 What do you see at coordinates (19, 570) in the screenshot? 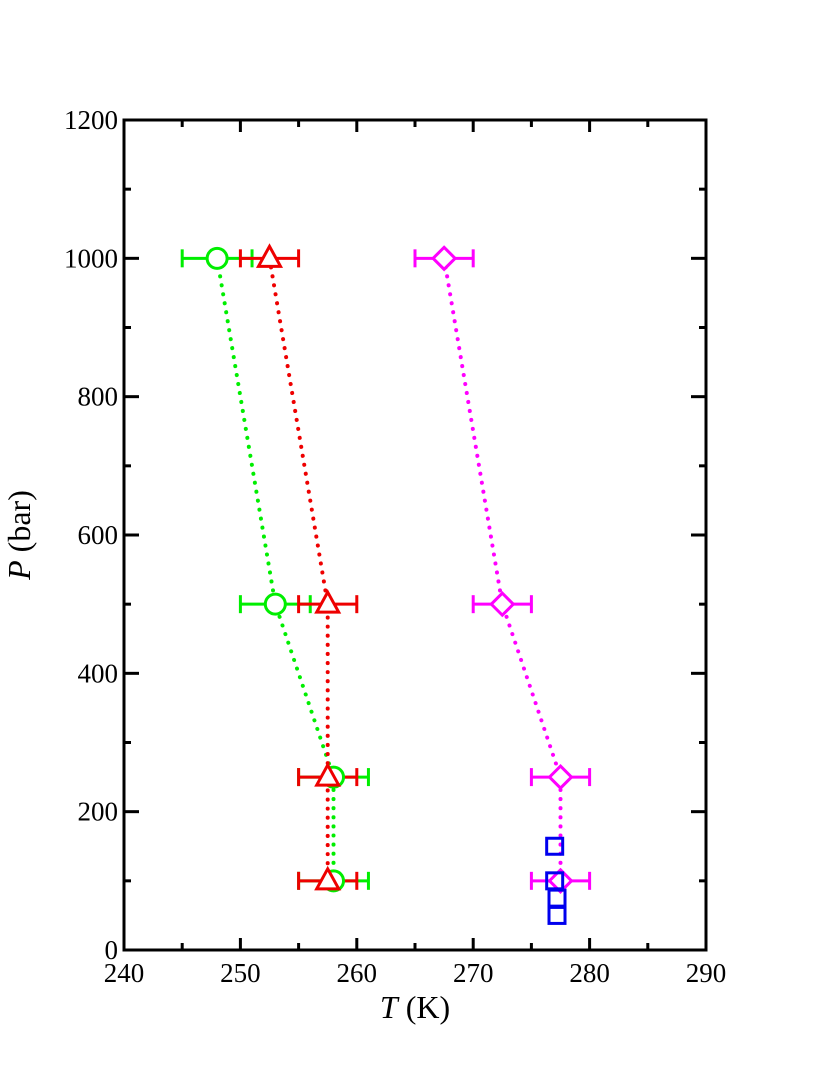
I see `y-axis-symbol: P` at bounding box center [19, 570].